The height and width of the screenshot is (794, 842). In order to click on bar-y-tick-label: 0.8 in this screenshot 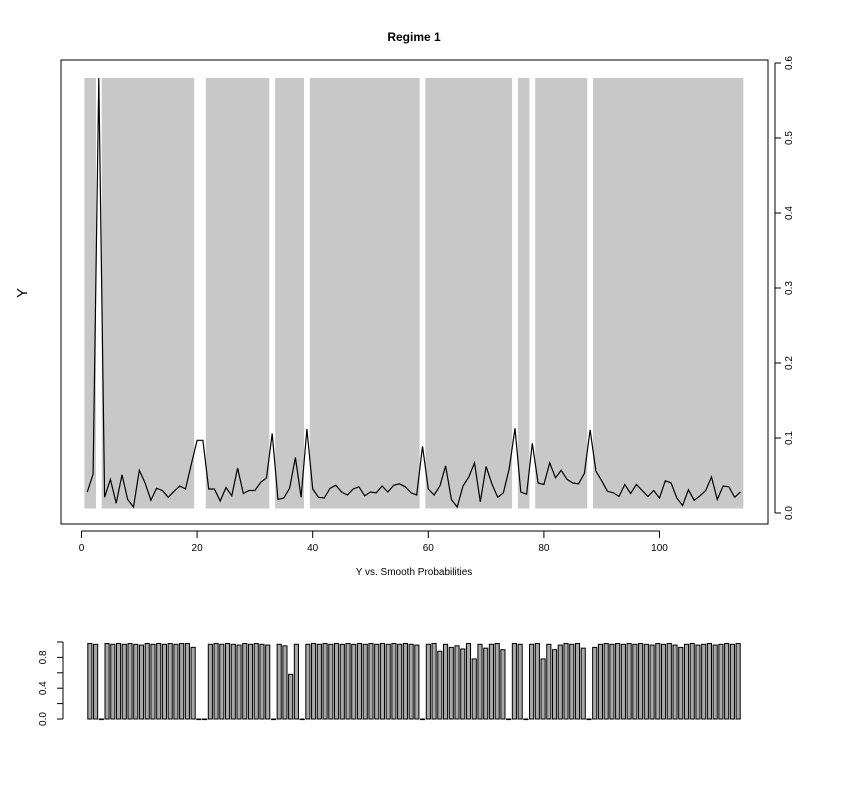, I will do `click(43, 657)`.